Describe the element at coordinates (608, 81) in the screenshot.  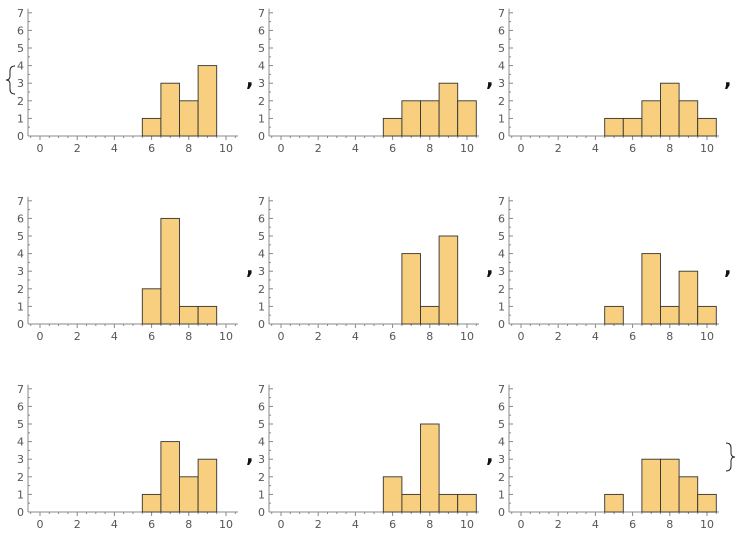
I see `histogram-panel-3: 0 2 4 6 8 10 0 1 2 3 4 5 6 7` at that location.